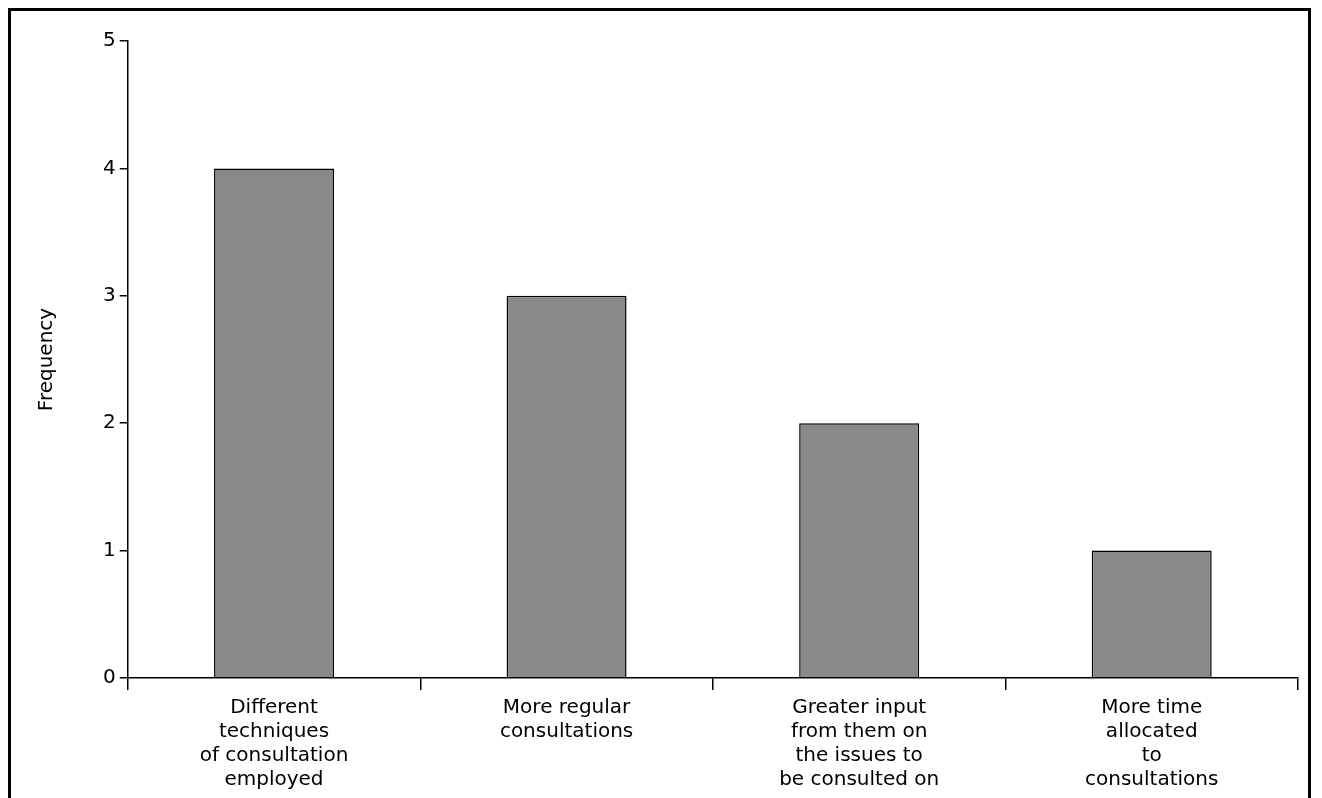 The width and height of the screenshot is (1322, 798). What do you see at coordinates (274, 742) in the screenshot?
I see `x-tick-label: Different techniques of consultation employed` at bounding box center [274, 742].